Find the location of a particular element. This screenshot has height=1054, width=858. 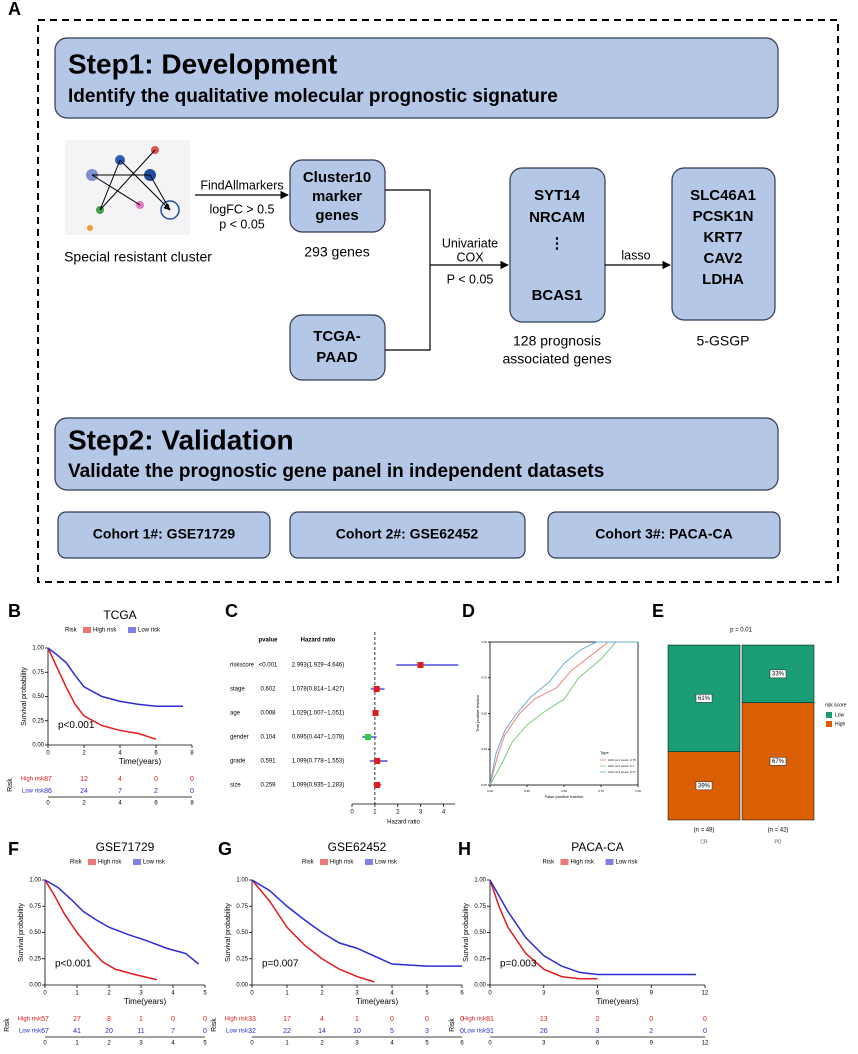

x-tick-label: 9 is located at coordinates (652, 1044).